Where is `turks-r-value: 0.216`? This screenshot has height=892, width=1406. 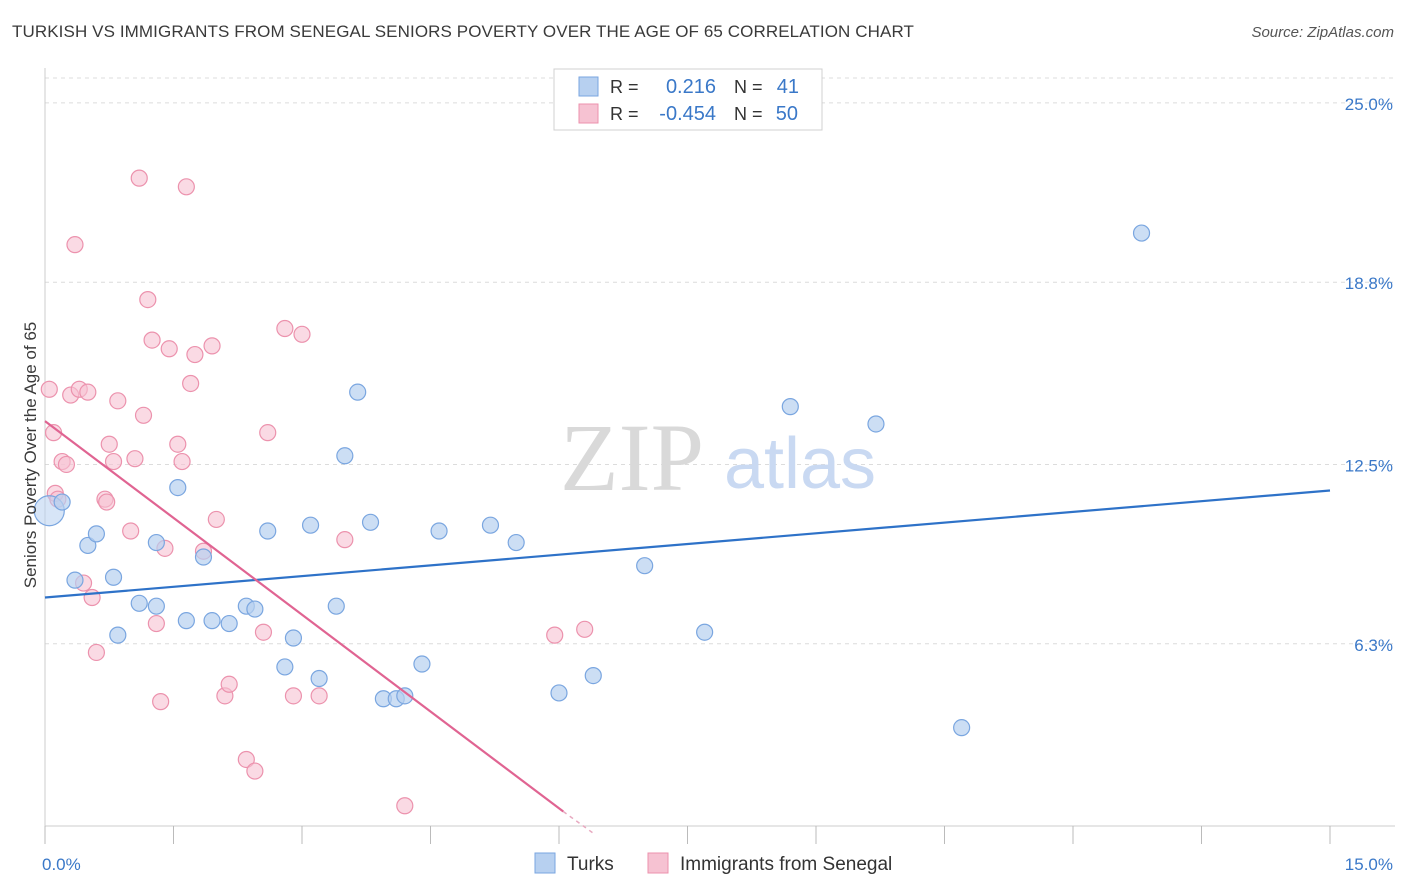 turks-r-value: 0.216 is located at coordinates (691, 87).